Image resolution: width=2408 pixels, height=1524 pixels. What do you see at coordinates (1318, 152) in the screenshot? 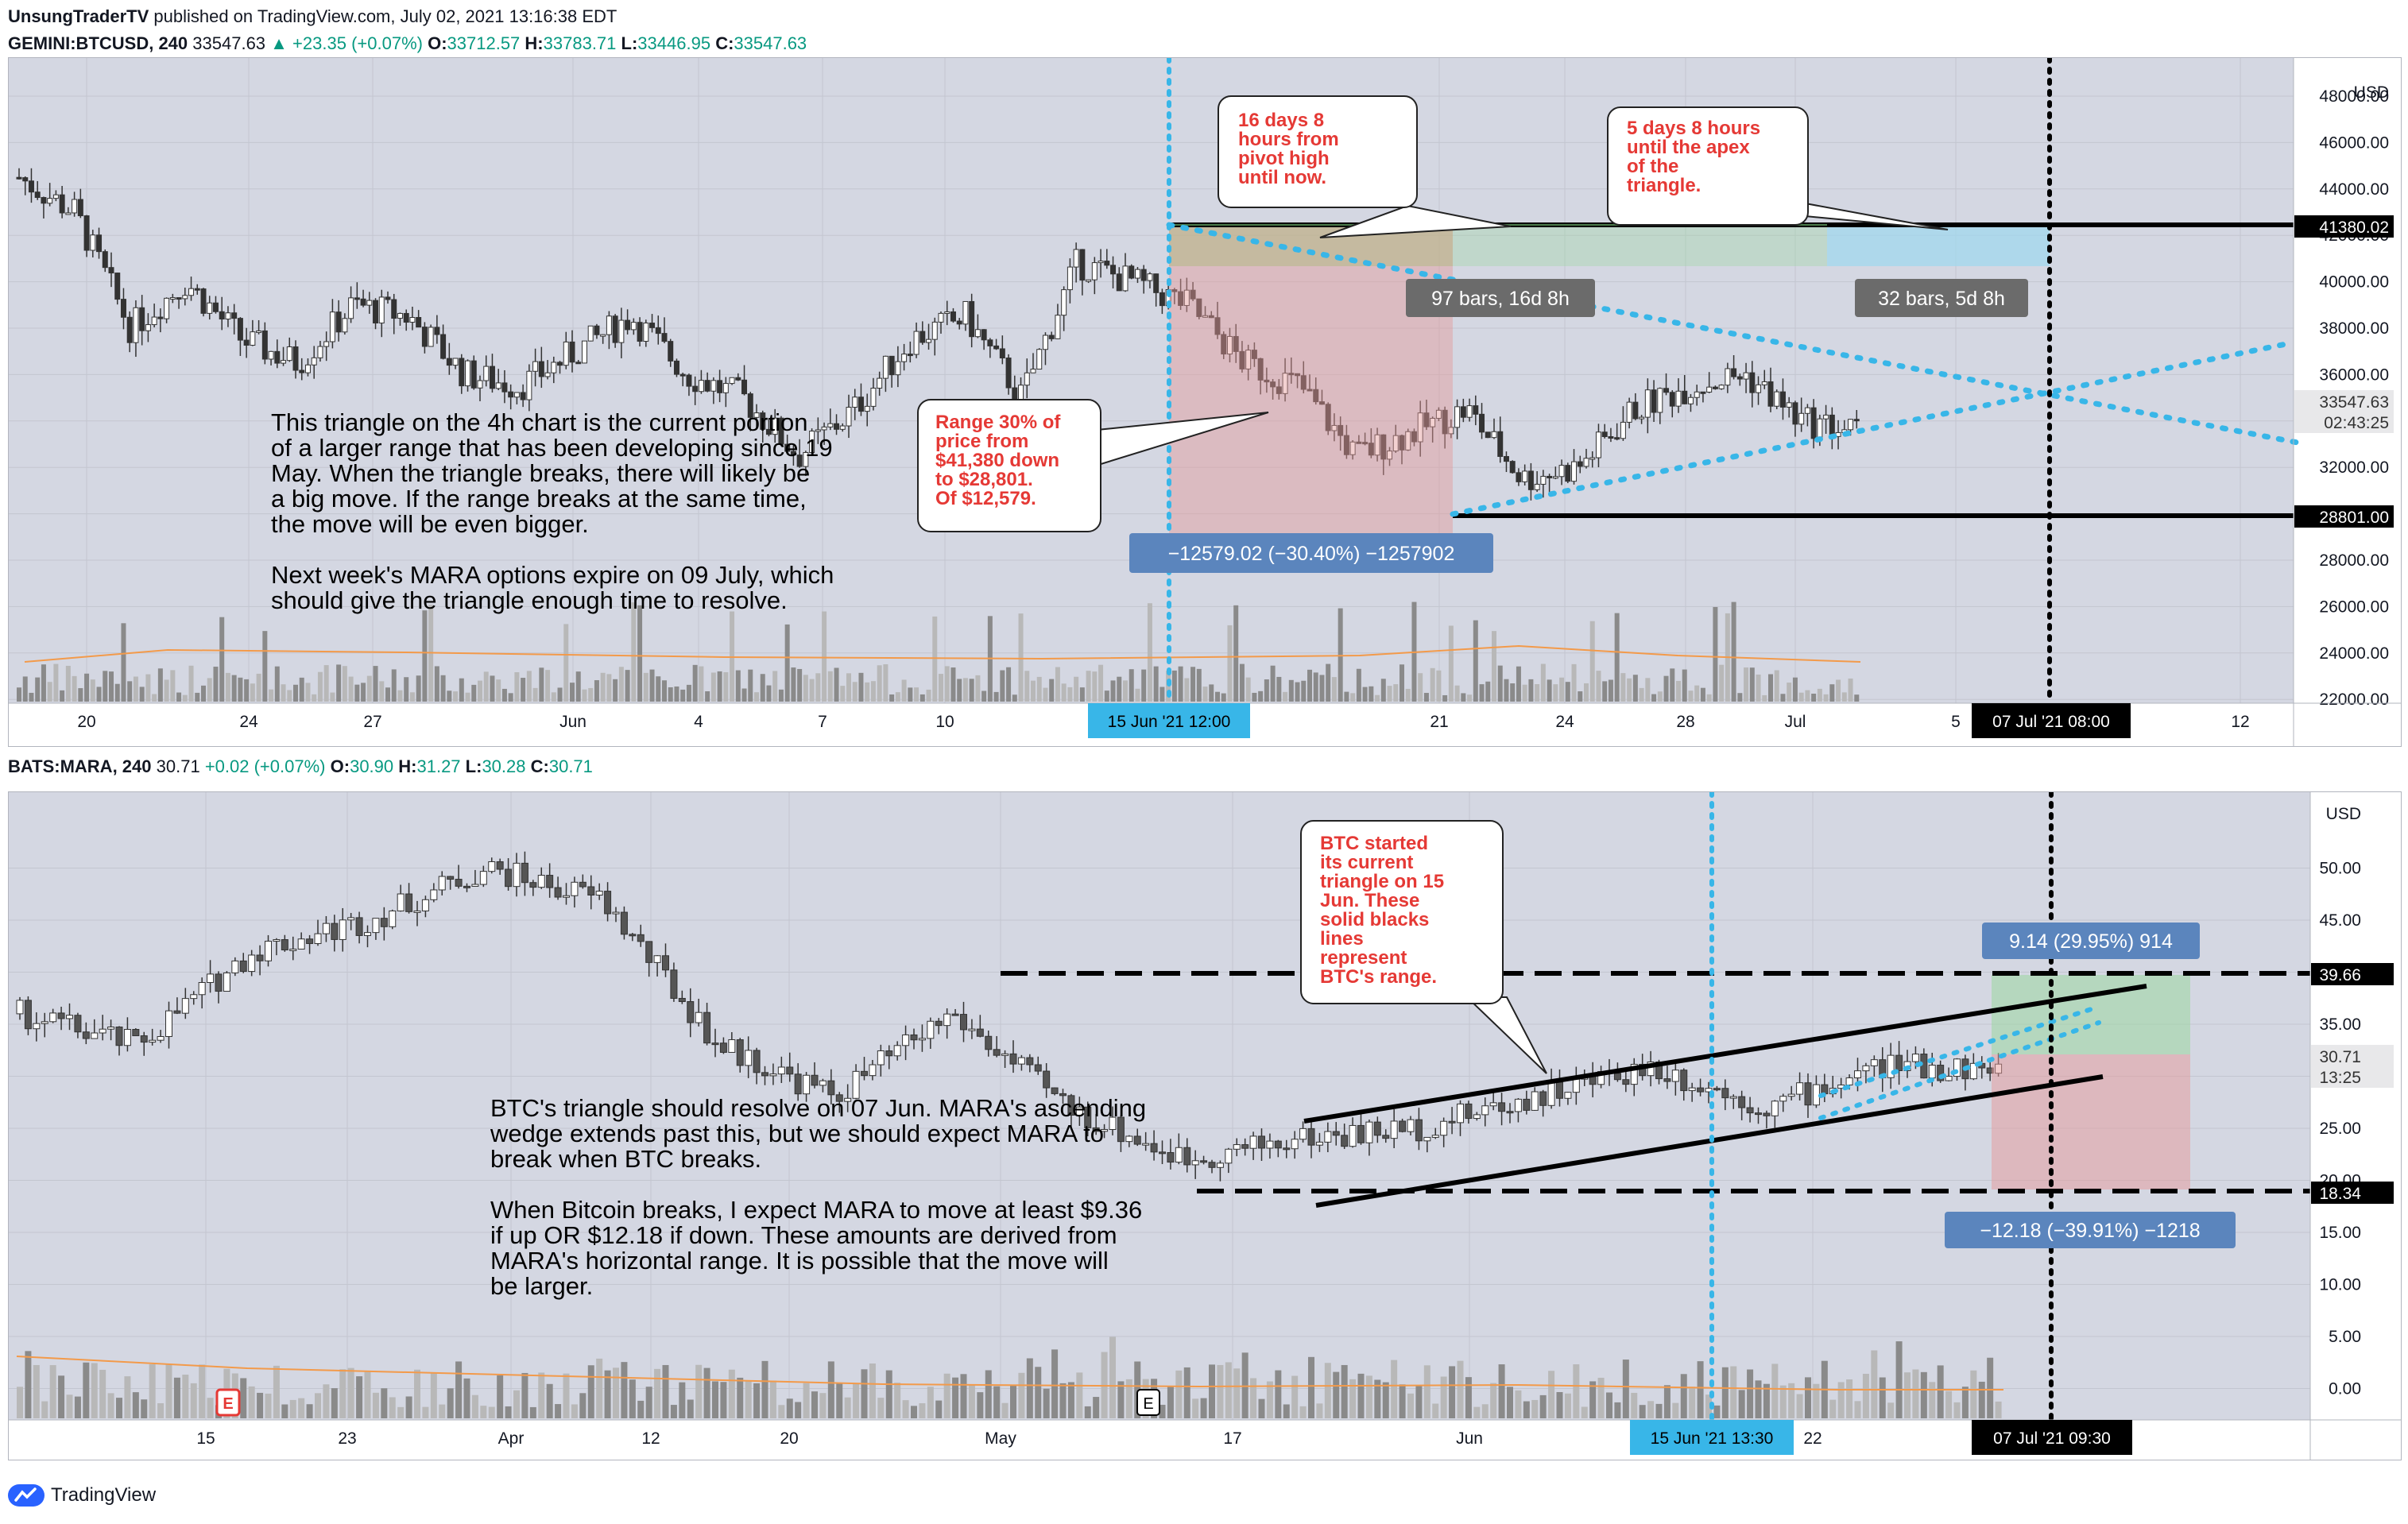
I see `btc-pivot-callout` at bounding box center [1318, 152].